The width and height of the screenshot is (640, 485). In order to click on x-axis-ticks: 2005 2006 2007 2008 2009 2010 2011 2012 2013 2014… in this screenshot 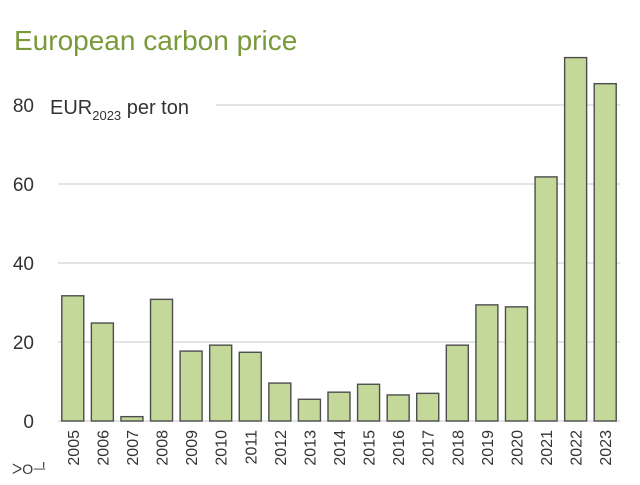, I will do `click(340, 448)`.